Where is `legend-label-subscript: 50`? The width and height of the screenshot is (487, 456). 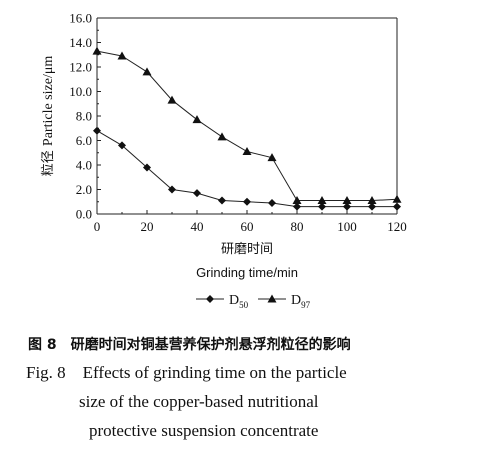 legend-label-subscript: 50 is located at coordinates (244, 305).